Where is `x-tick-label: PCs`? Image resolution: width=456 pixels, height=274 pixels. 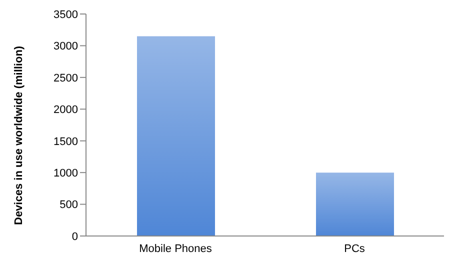 x-tick-label: PCs is located at coordinates (355, 248).